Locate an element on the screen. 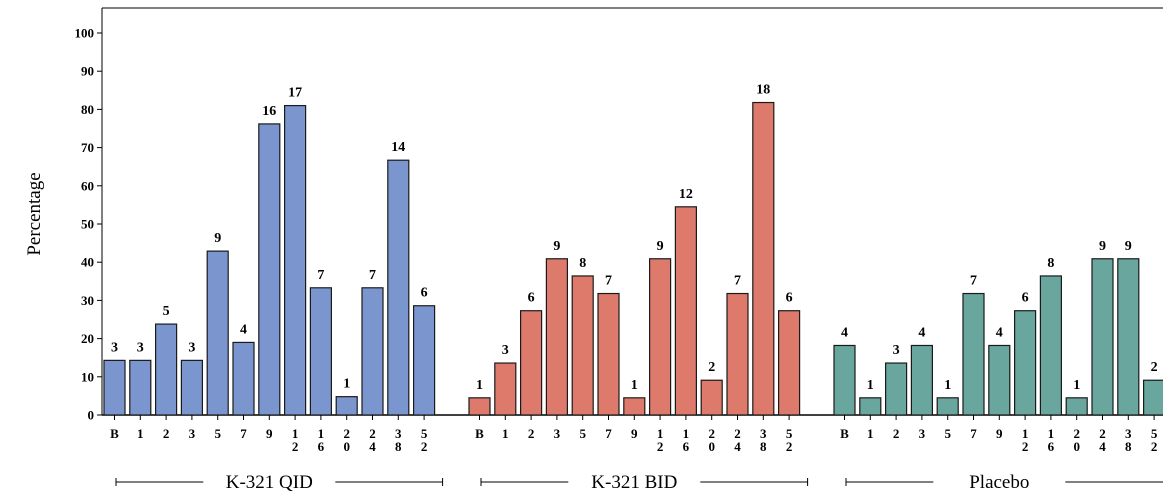 This screenshot has width=1163, height=498. group-name: Placebo is located at coordinates (999, 482).